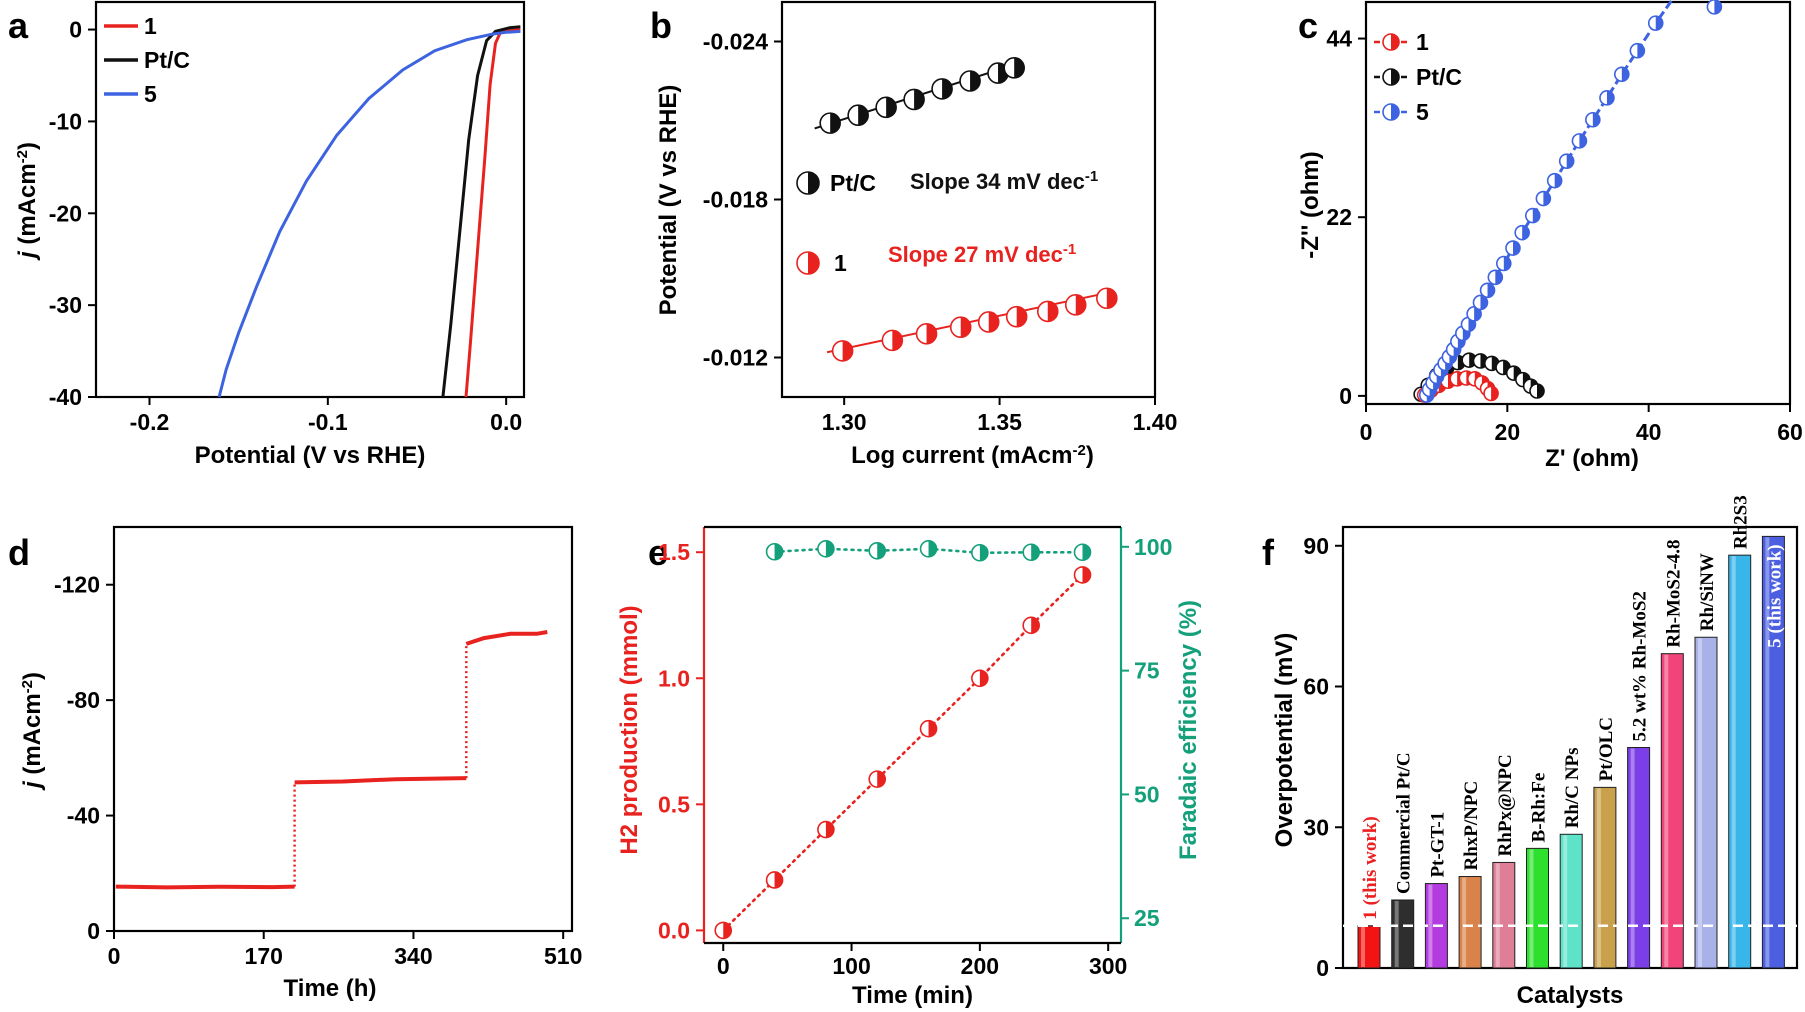  I want to click on panel-label: d, so click(19, 552).